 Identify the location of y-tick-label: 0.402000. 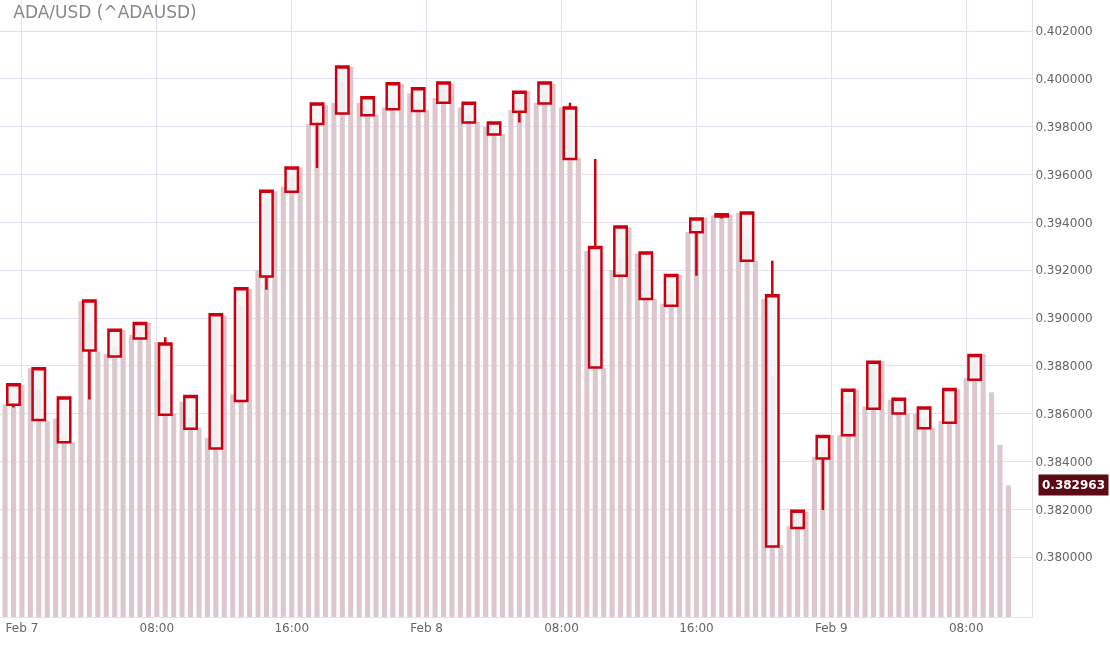
(1064, 31).